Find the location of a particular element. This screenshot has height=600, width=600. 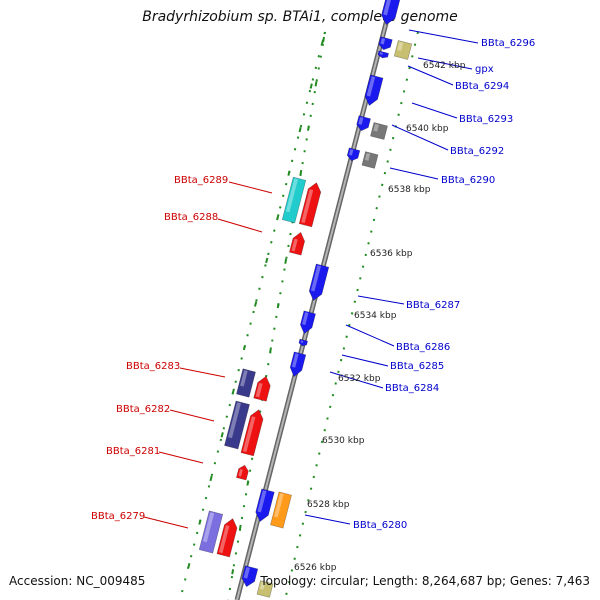

scale-label: 6538 kbp is located at coordinates (409, 190).